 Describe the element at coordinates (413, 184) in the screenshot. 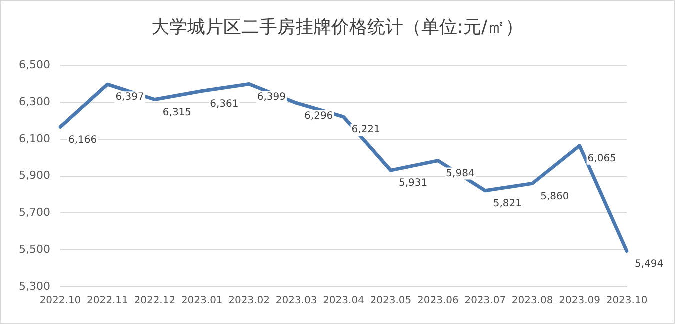

I see `data-label: 5,931` at that location.